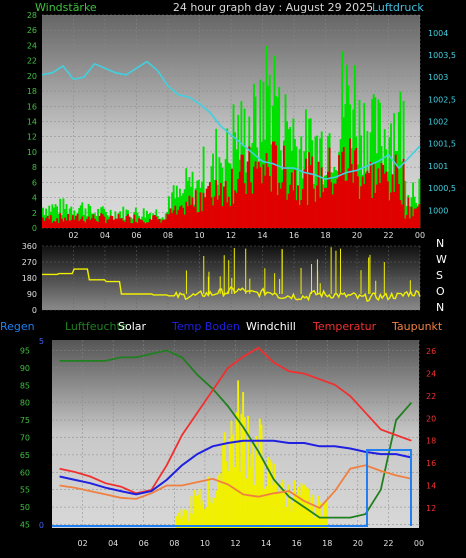  What do you see at coordinates (398, 7) in the screenshot?
I see `header-right-label: Luftdruck` at bounding box center [398, 7].